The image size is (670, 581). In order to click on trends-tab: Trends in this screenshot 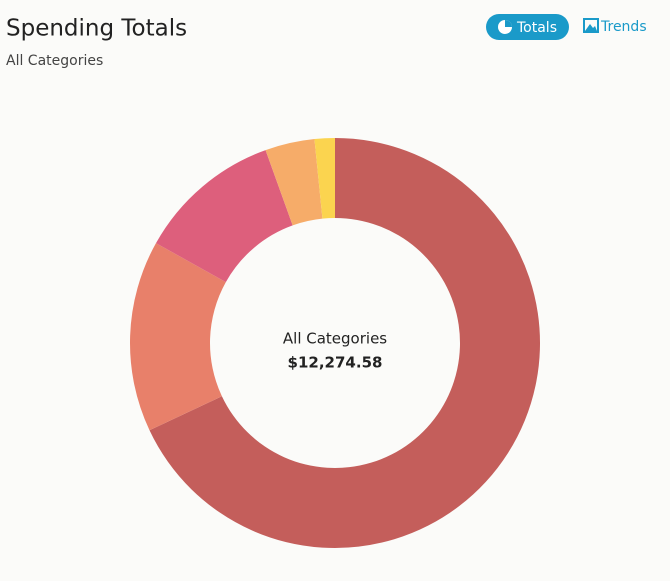, I will do `click(615, 26)`.